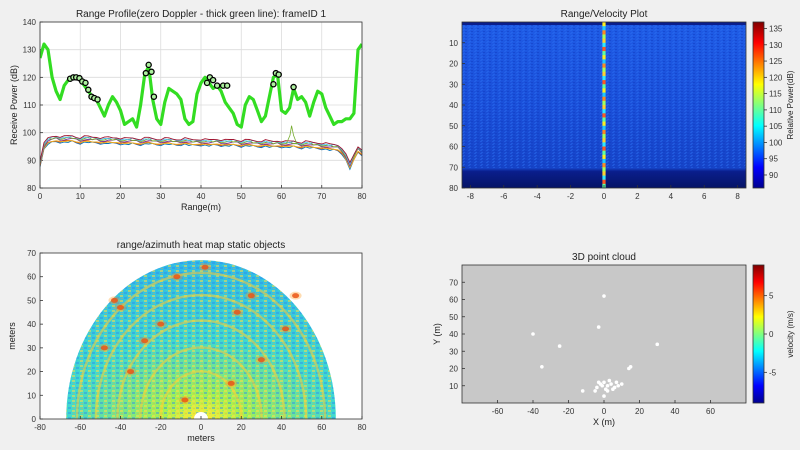  What do you see at coordinates (14, 105) in the screenshot?
I see `y-axis-label: Receive Power (dB)` at bounding box center [14, 105].